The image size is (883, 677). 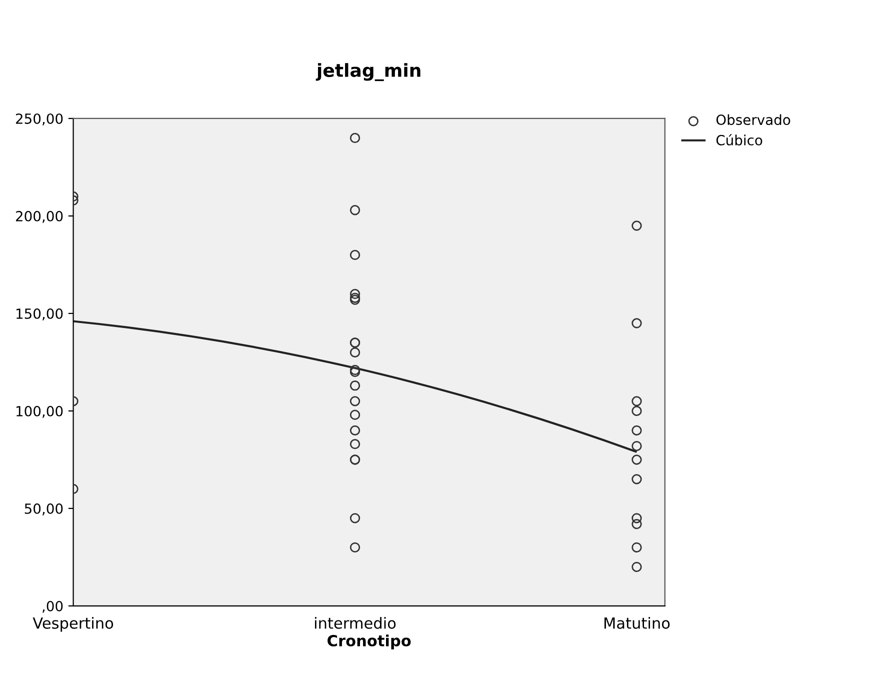 What do you see at coordinates (39, 119) in the screenshot?
I see `y-tick-label: 250,00` at bounding box center [39, 119].